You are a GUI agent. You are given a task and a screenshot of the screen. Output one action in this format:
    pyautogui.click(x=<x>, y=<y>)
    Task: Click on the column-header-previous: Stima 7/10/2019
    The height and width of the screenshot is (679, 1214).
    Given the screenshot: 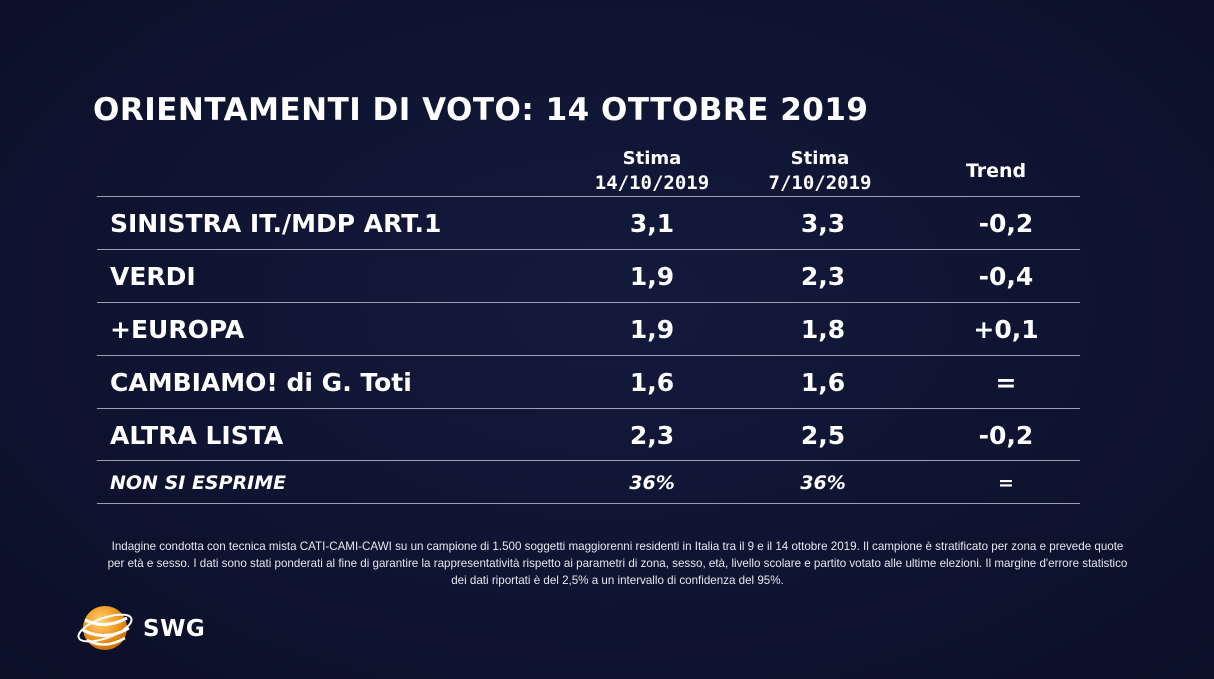 What is the action you would take?
    pyautogui.click(x=820, y=171)
    